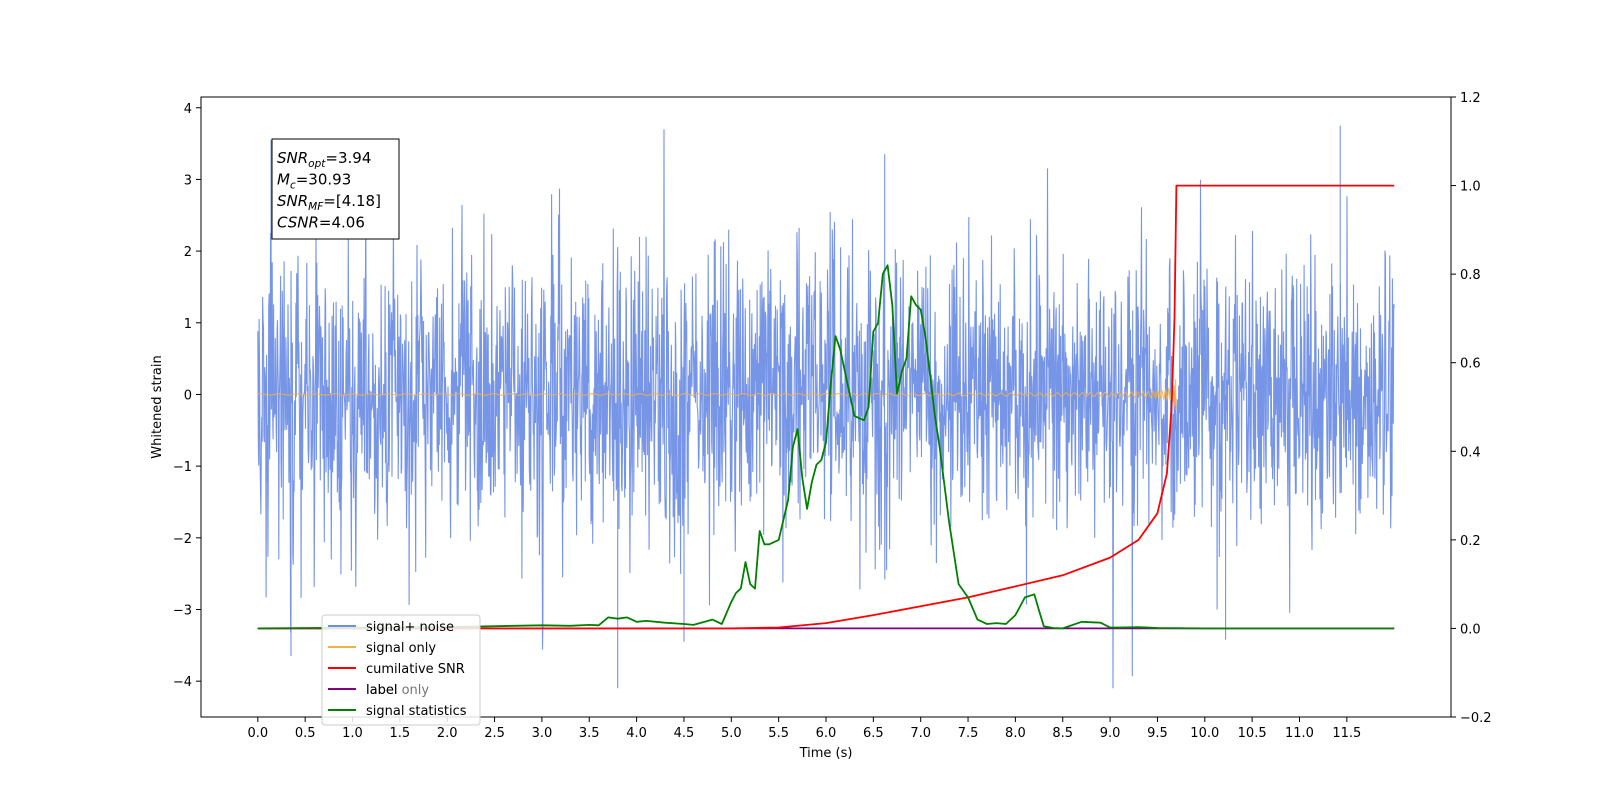  Describe the element at coordinates (410, 627) in the screenshot. I see `legend-label: signal+ noise` at that location.